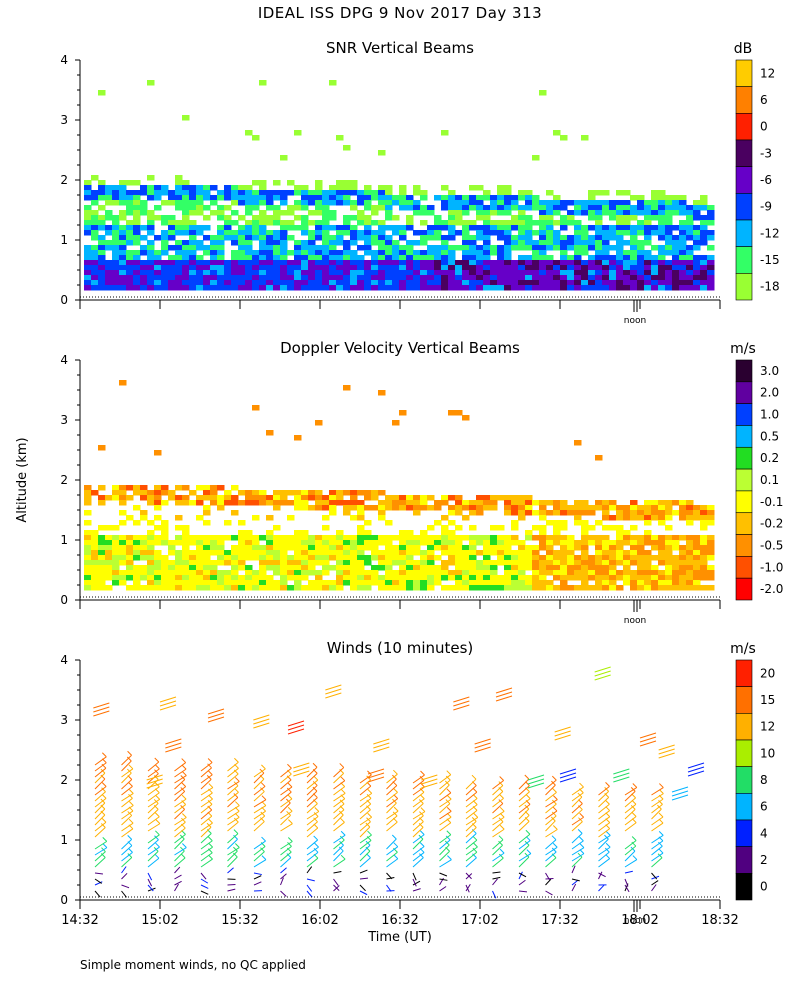 Image resolution: width=800 pixels, height=1000 pixels. Describe the element at coordinates (744, 233) in the screenshot. I see `colorbar-swatch` at that location.